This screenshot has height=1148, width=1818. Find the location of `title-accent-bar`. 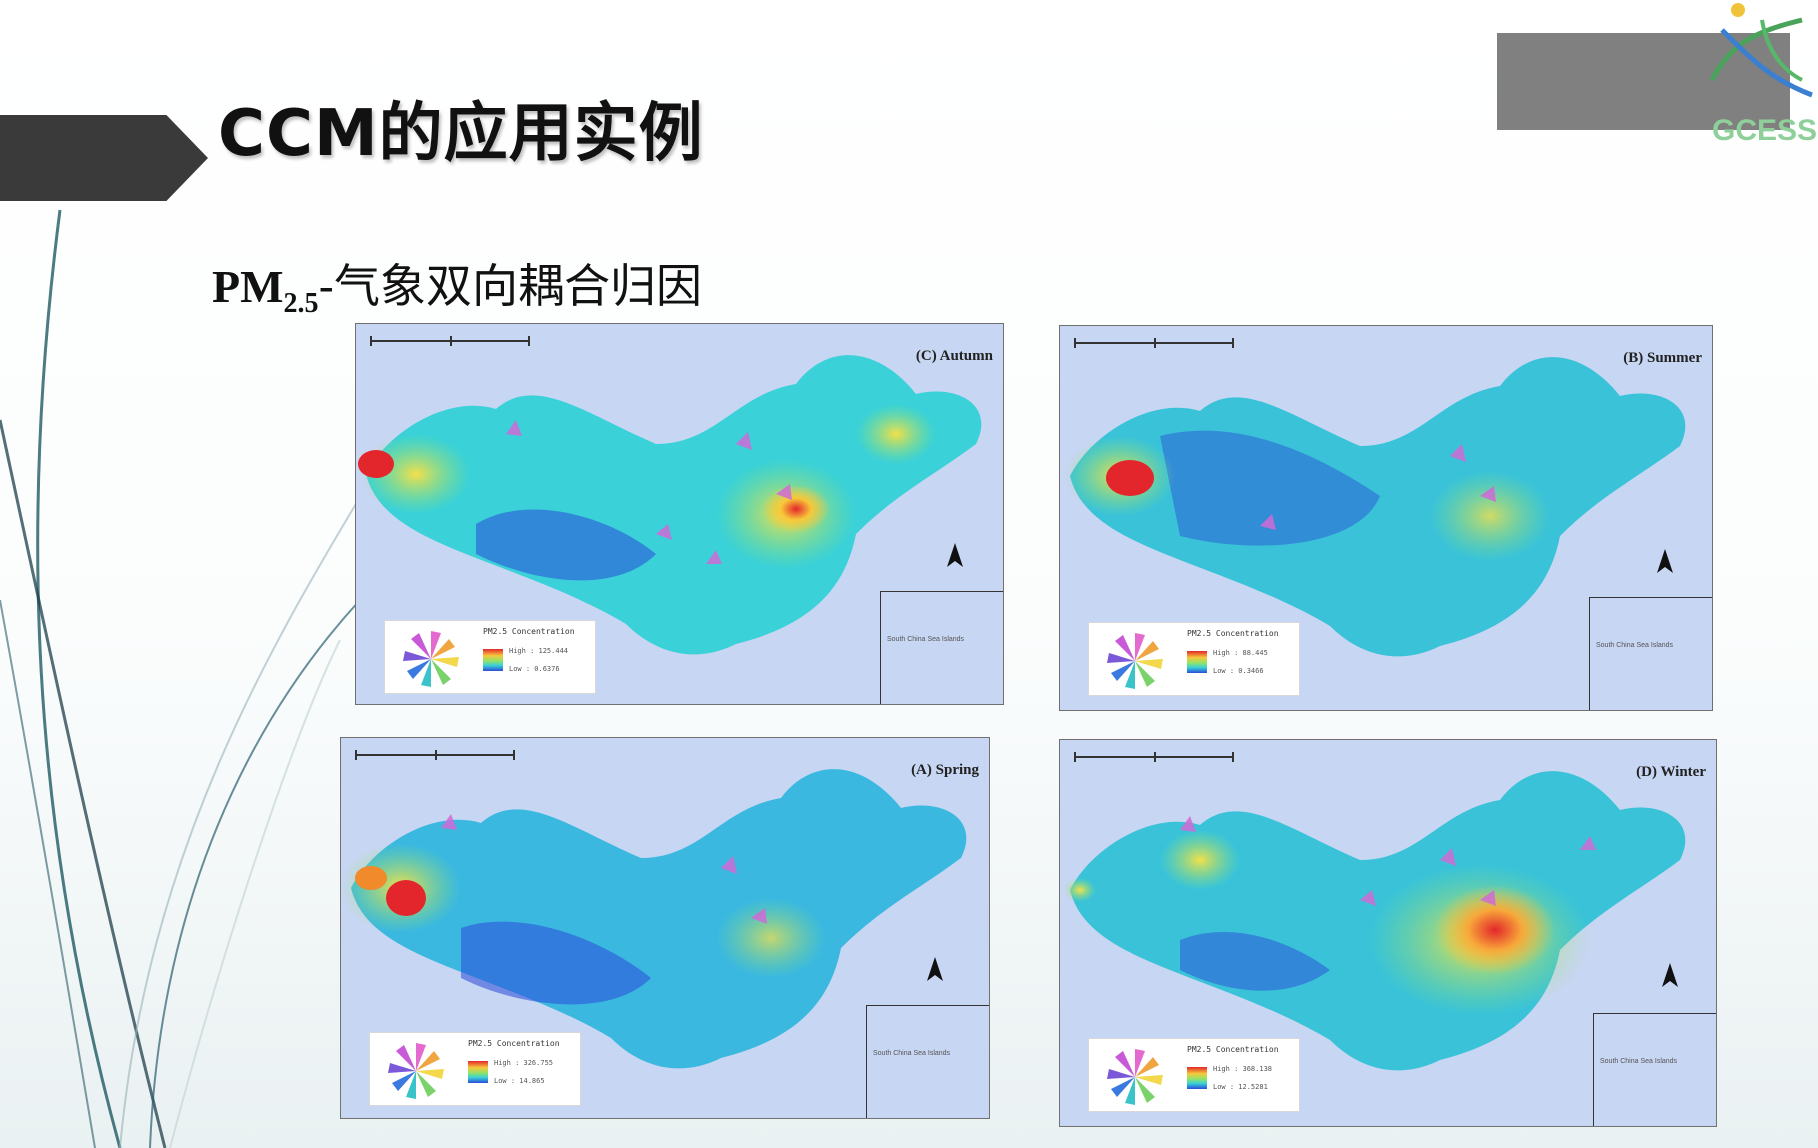

title-accent-bar is located at coordinates (104, 158).